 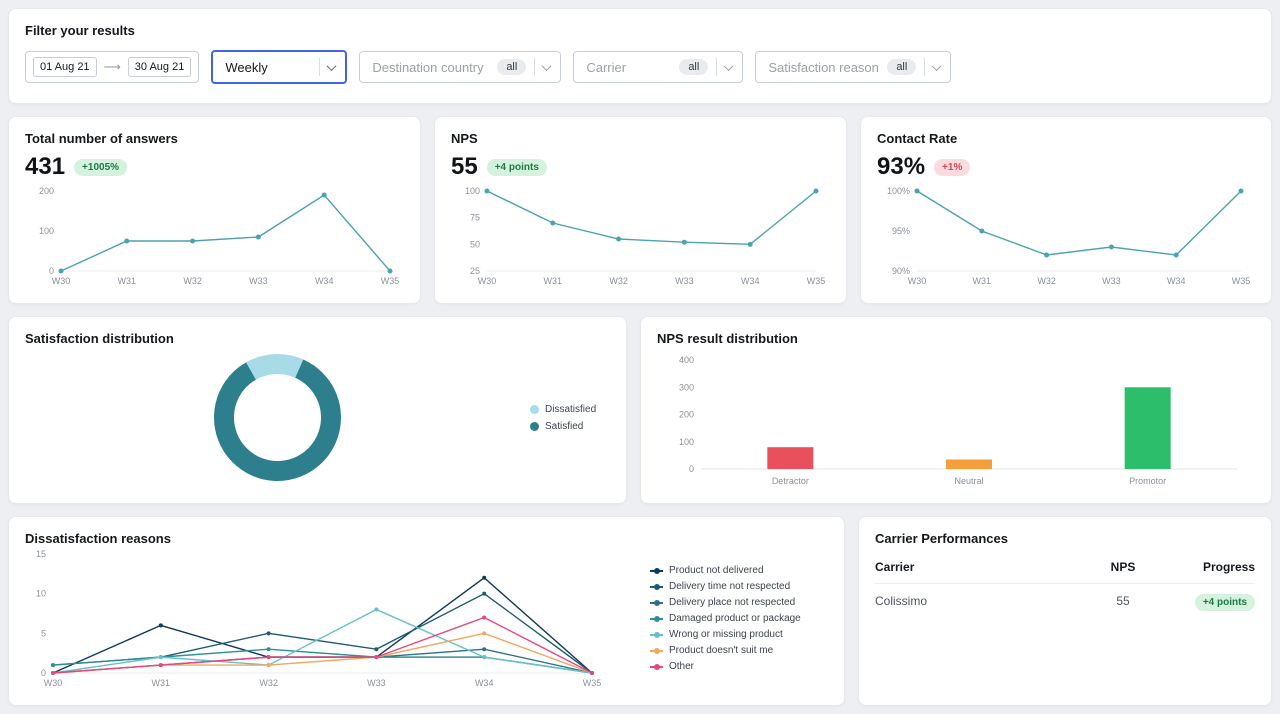 I want to click on legend-item: Delivery time not respected, so click(x=739, y=586).